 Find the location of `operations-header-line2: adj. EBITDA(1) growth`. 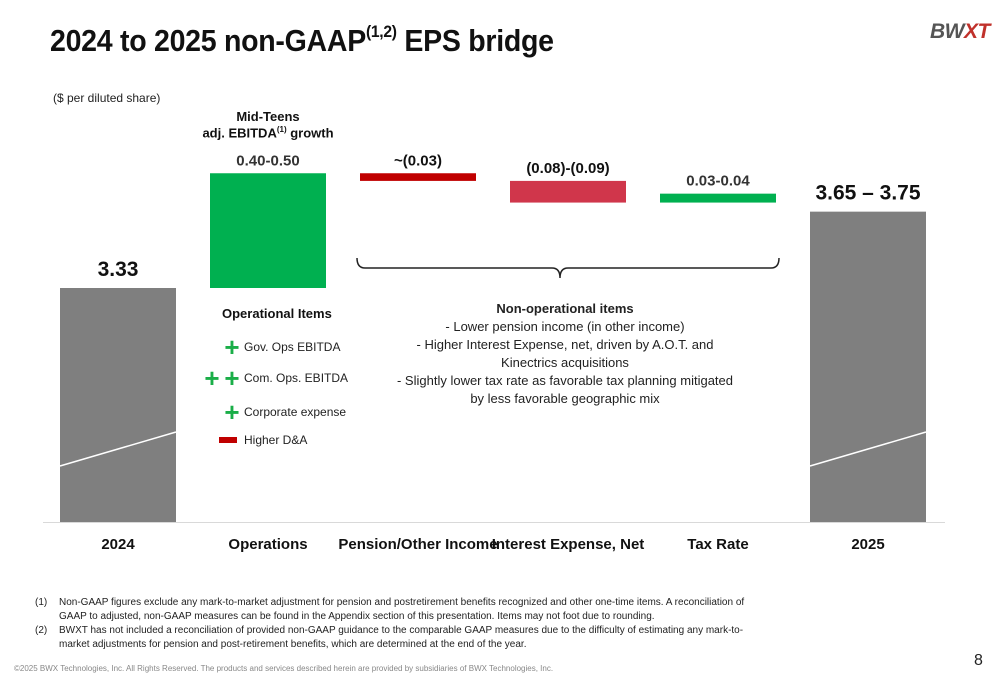

operations-header-line2: adj. EBITDA(1) growth is located at coordinates (268, 133).